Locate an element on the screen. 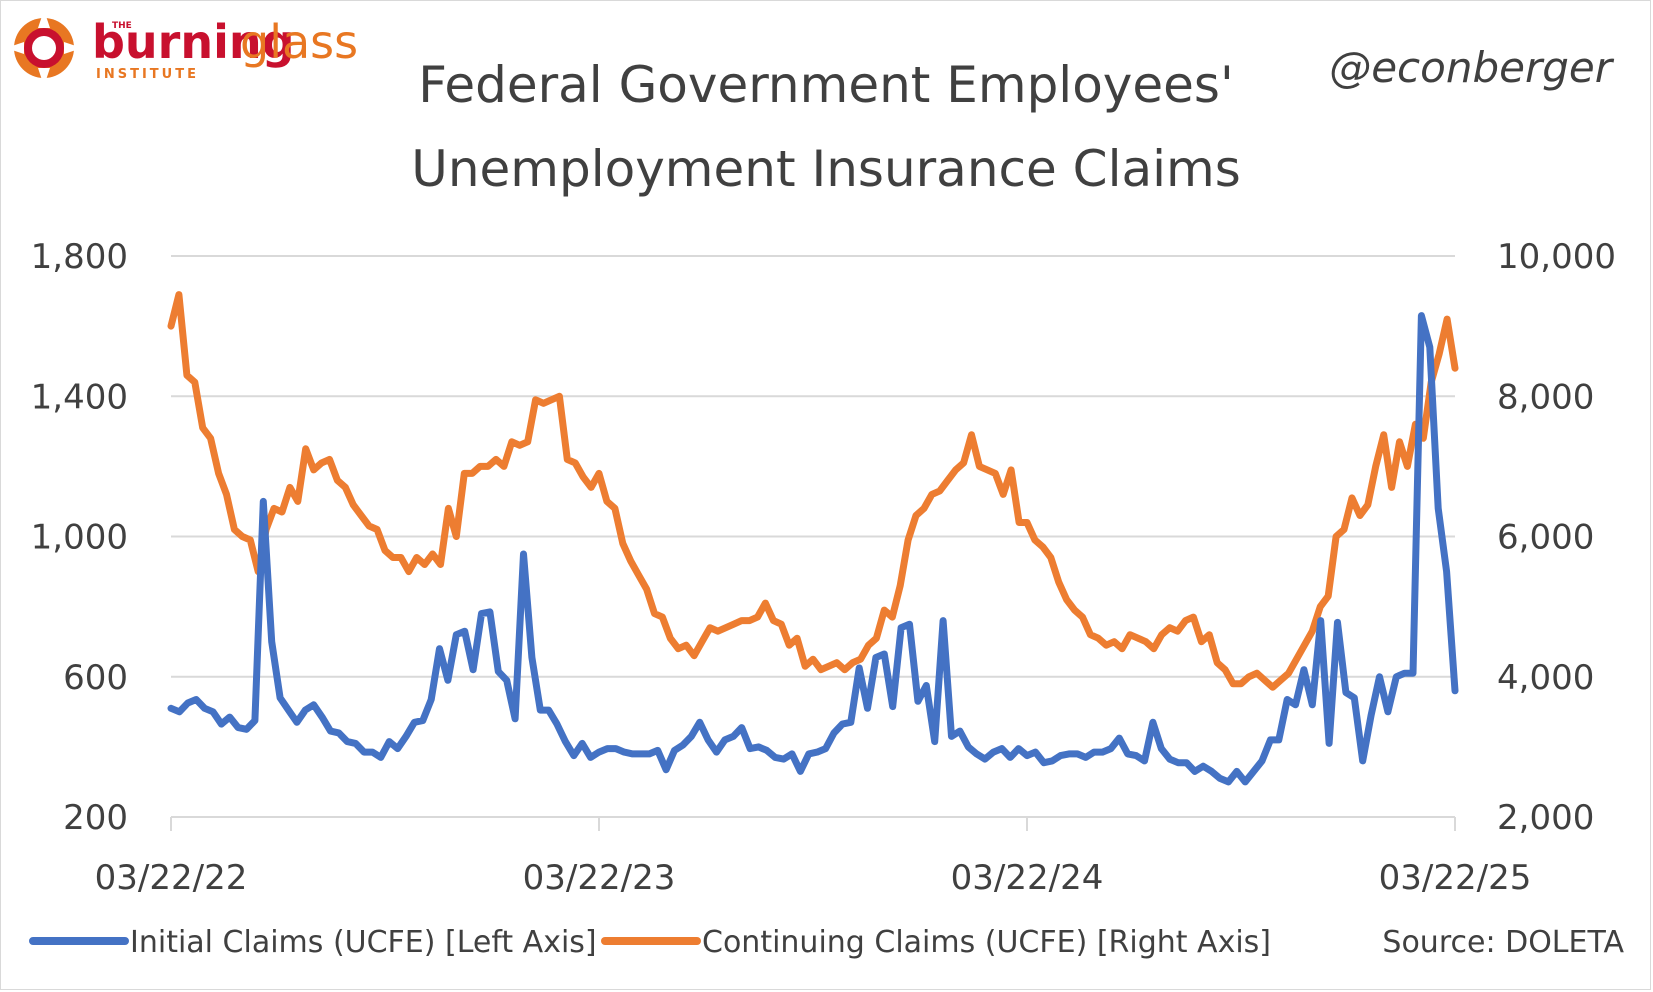 Image resolution: width=1653 pixels, height=992 pixels. source-note: Source: DOLETA is located at coordinates (1503, 942).